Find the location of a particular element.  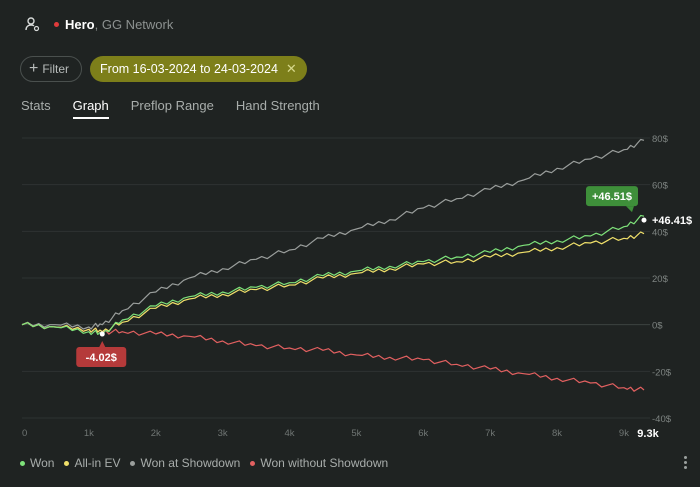

filter-bar: + Filter From 16-03-2024 to 24-03-2024 ✕ is located at coordinates (163, 69).